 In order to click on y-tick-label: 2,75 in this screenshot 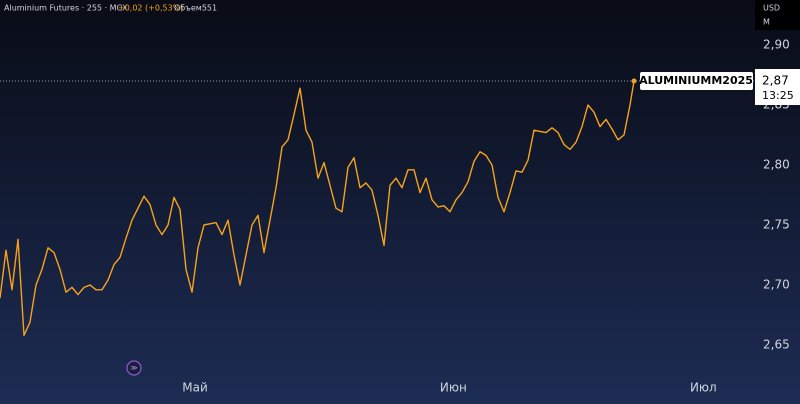, I will do `click(776, 224)`.